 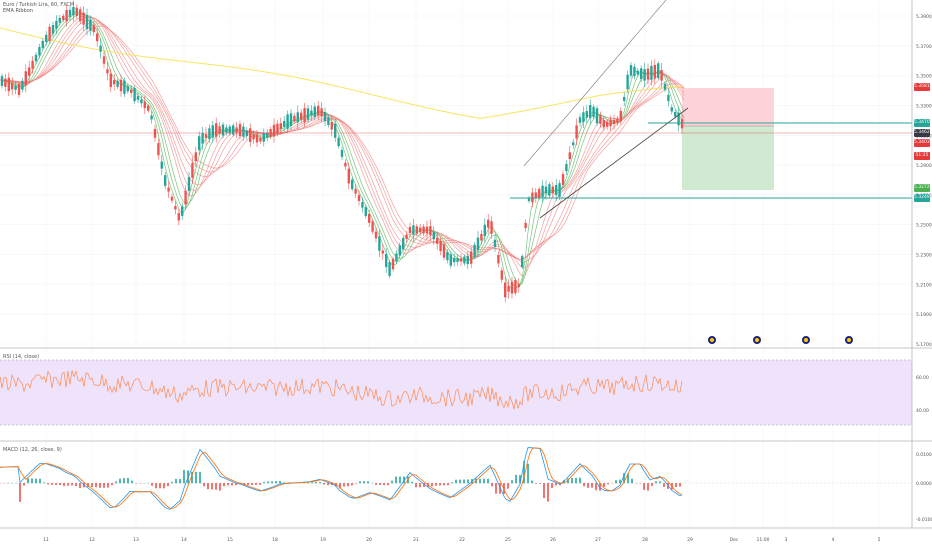 What do you see at coordinates (728, 158) in the screenshot?
I see `take-profit-zone` at bounding box center [728, 158].